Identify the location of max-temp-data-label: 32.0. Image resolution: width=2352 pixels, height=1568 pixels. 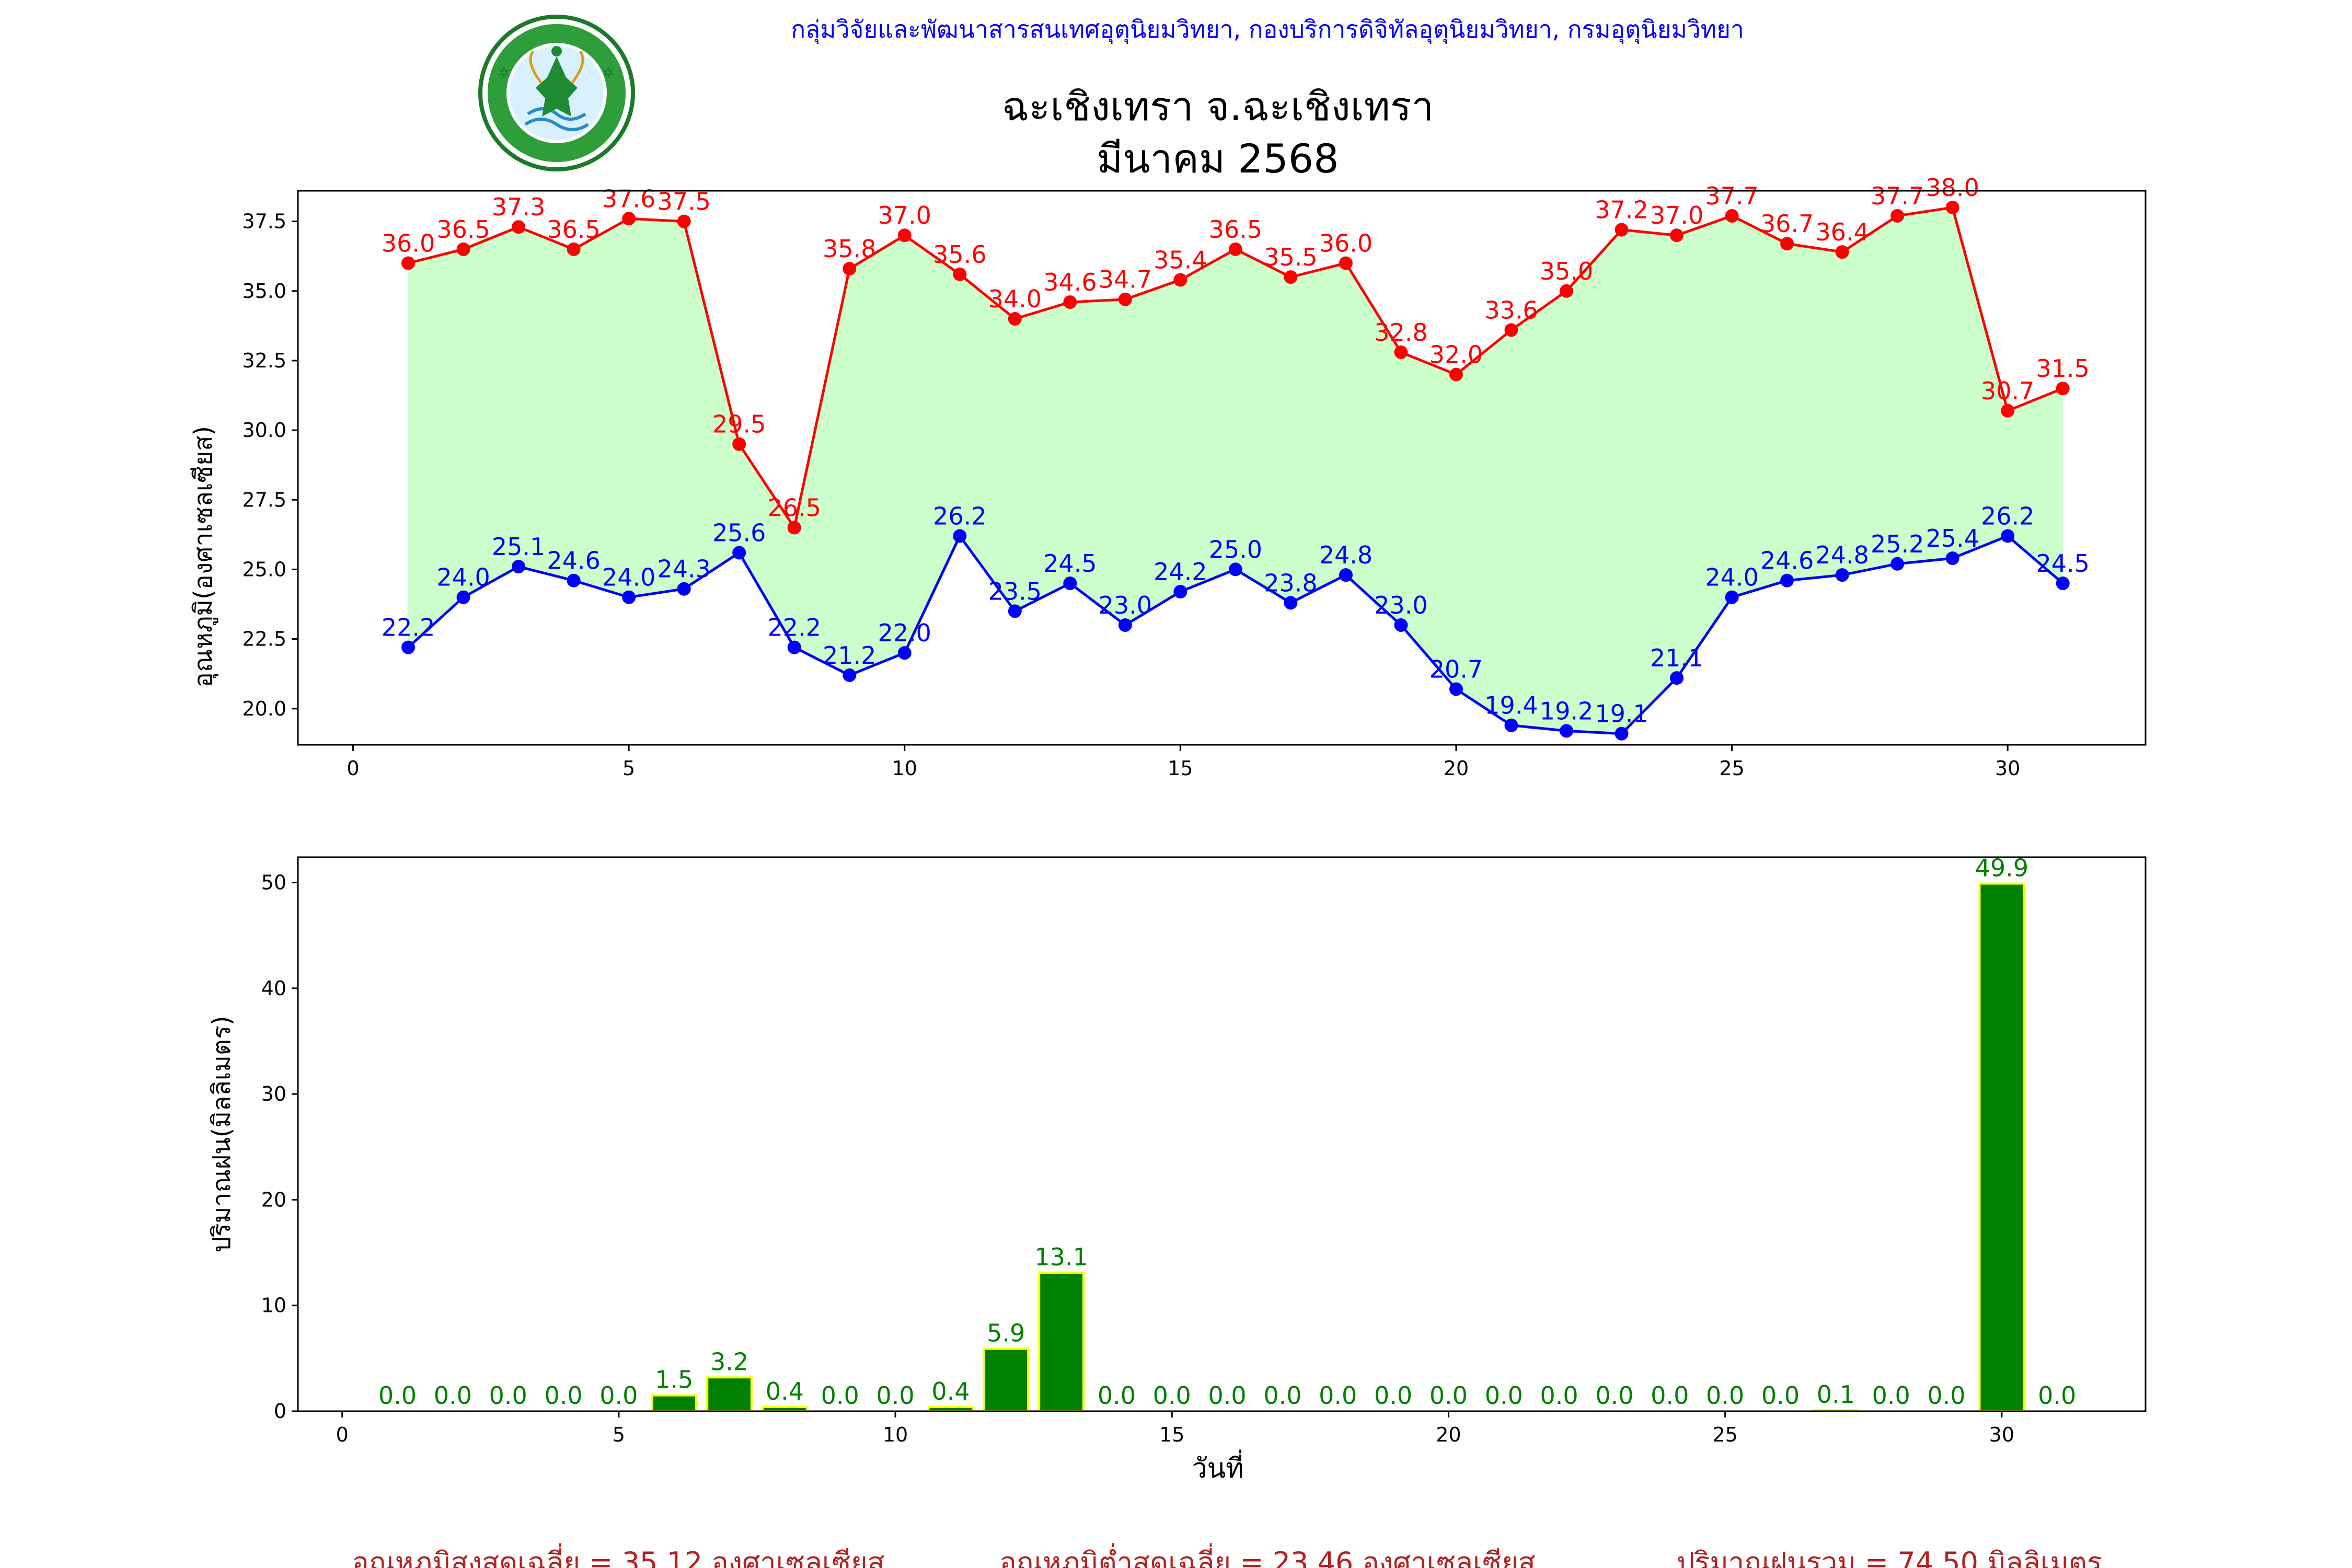
(1456, 355).